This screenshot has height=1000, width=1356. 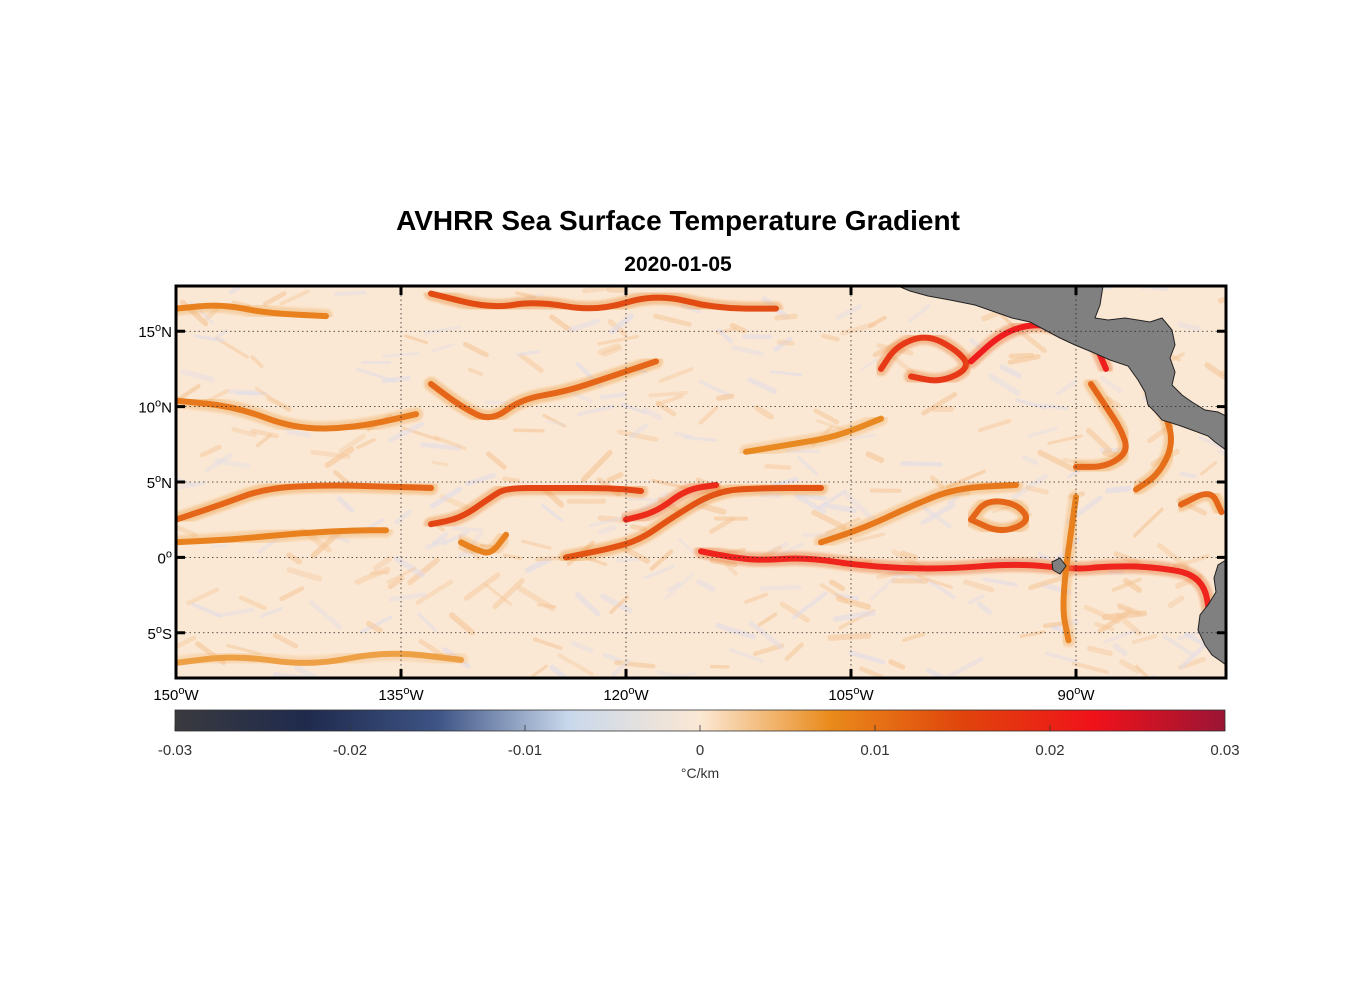 I want to click on colorbar-gradient, so click(x=700, y=720).